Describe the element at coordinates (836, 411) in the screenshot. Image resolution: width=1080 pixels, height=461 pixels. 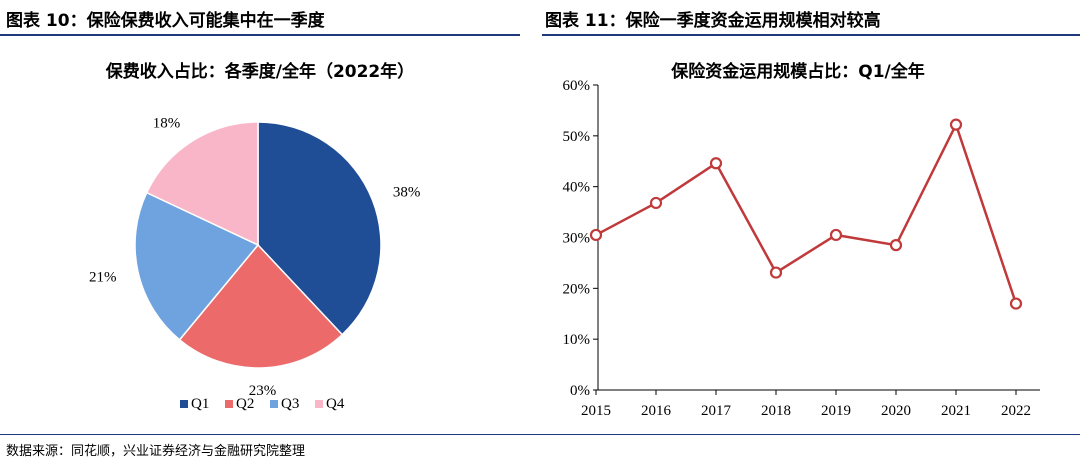
I see `x-tick-label: 2019` at that location.